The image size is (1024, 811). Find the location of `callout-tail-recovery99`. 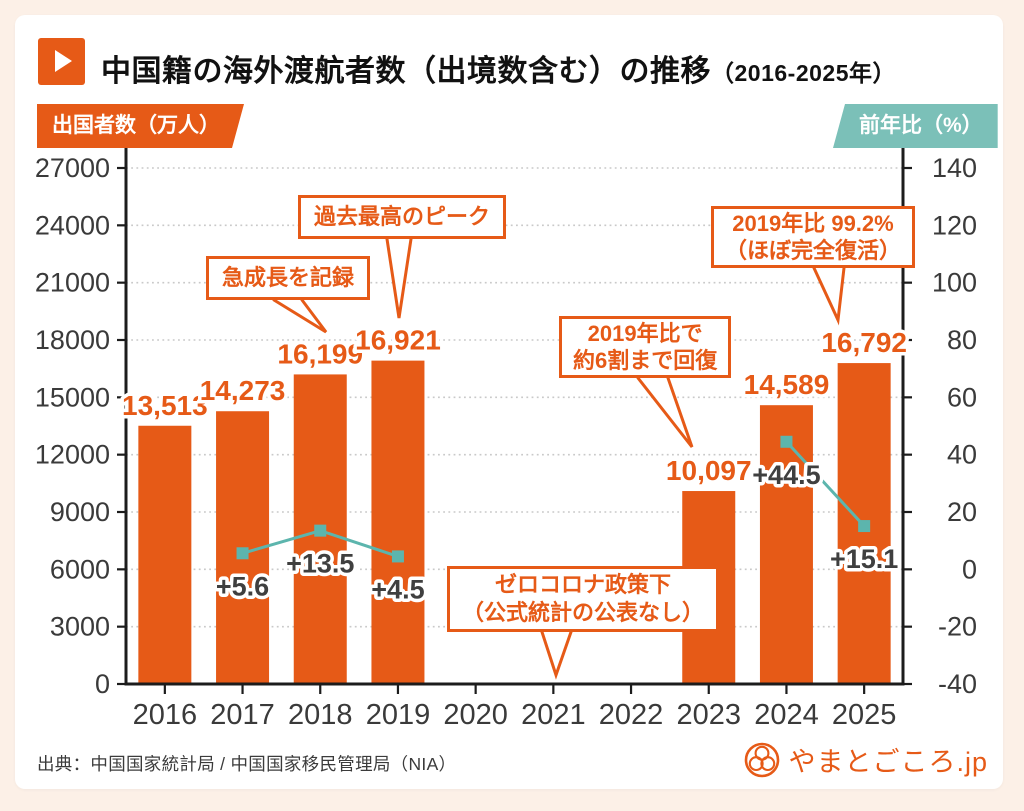

callout-tail-recovery99 is located at coordinates (829, 296).